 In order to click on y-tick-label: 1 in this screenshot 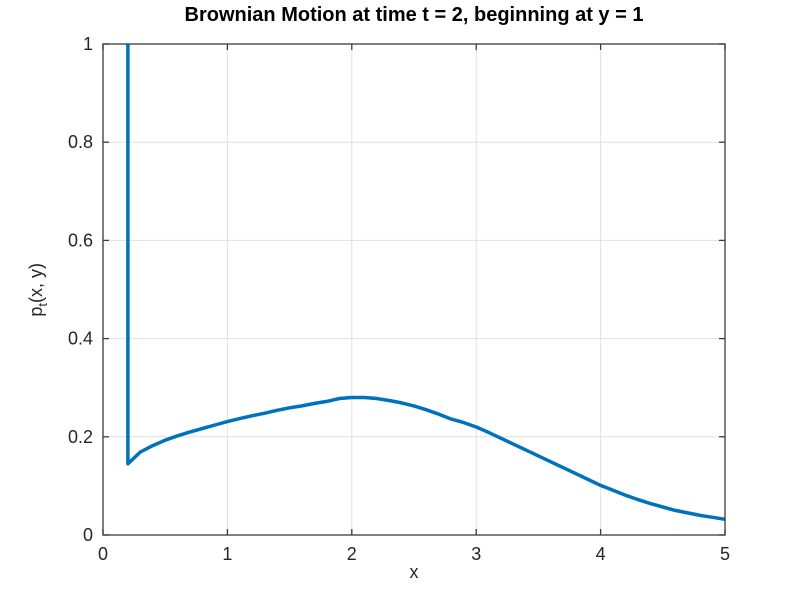, I will do `click(88, 44)`.